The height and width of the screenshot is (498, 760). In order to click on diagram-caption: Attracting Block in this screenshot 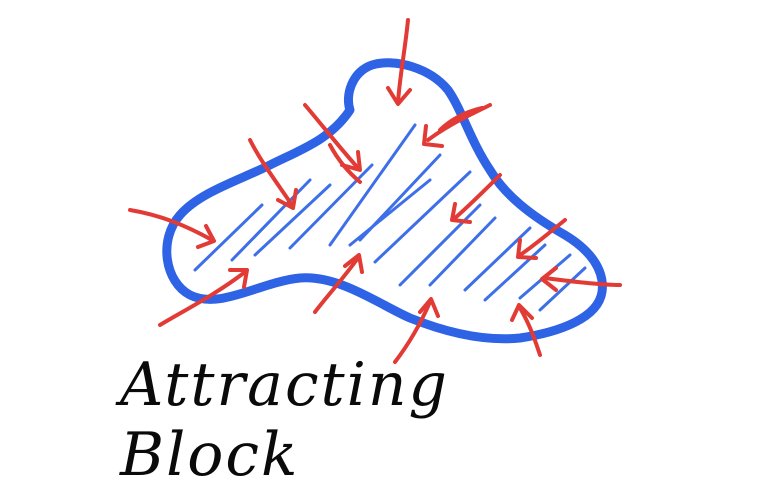, I will do `click(284, 420)`.